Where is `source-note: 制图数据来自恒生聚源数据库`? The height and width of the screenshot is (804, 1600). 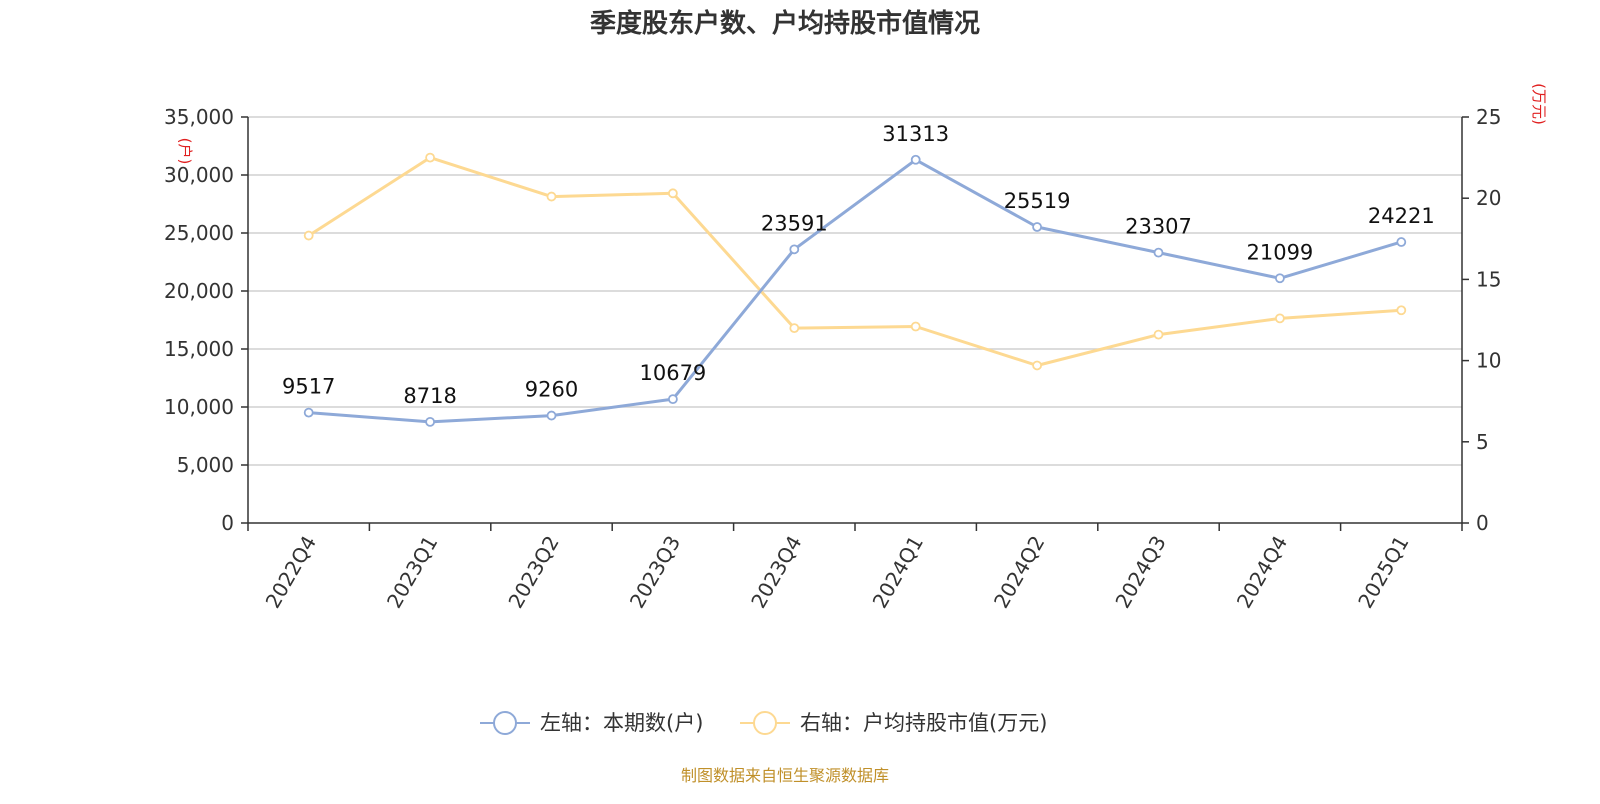
source-note: 制图数据来自恒生聚源数据库 is located at coordinates (785, 775).